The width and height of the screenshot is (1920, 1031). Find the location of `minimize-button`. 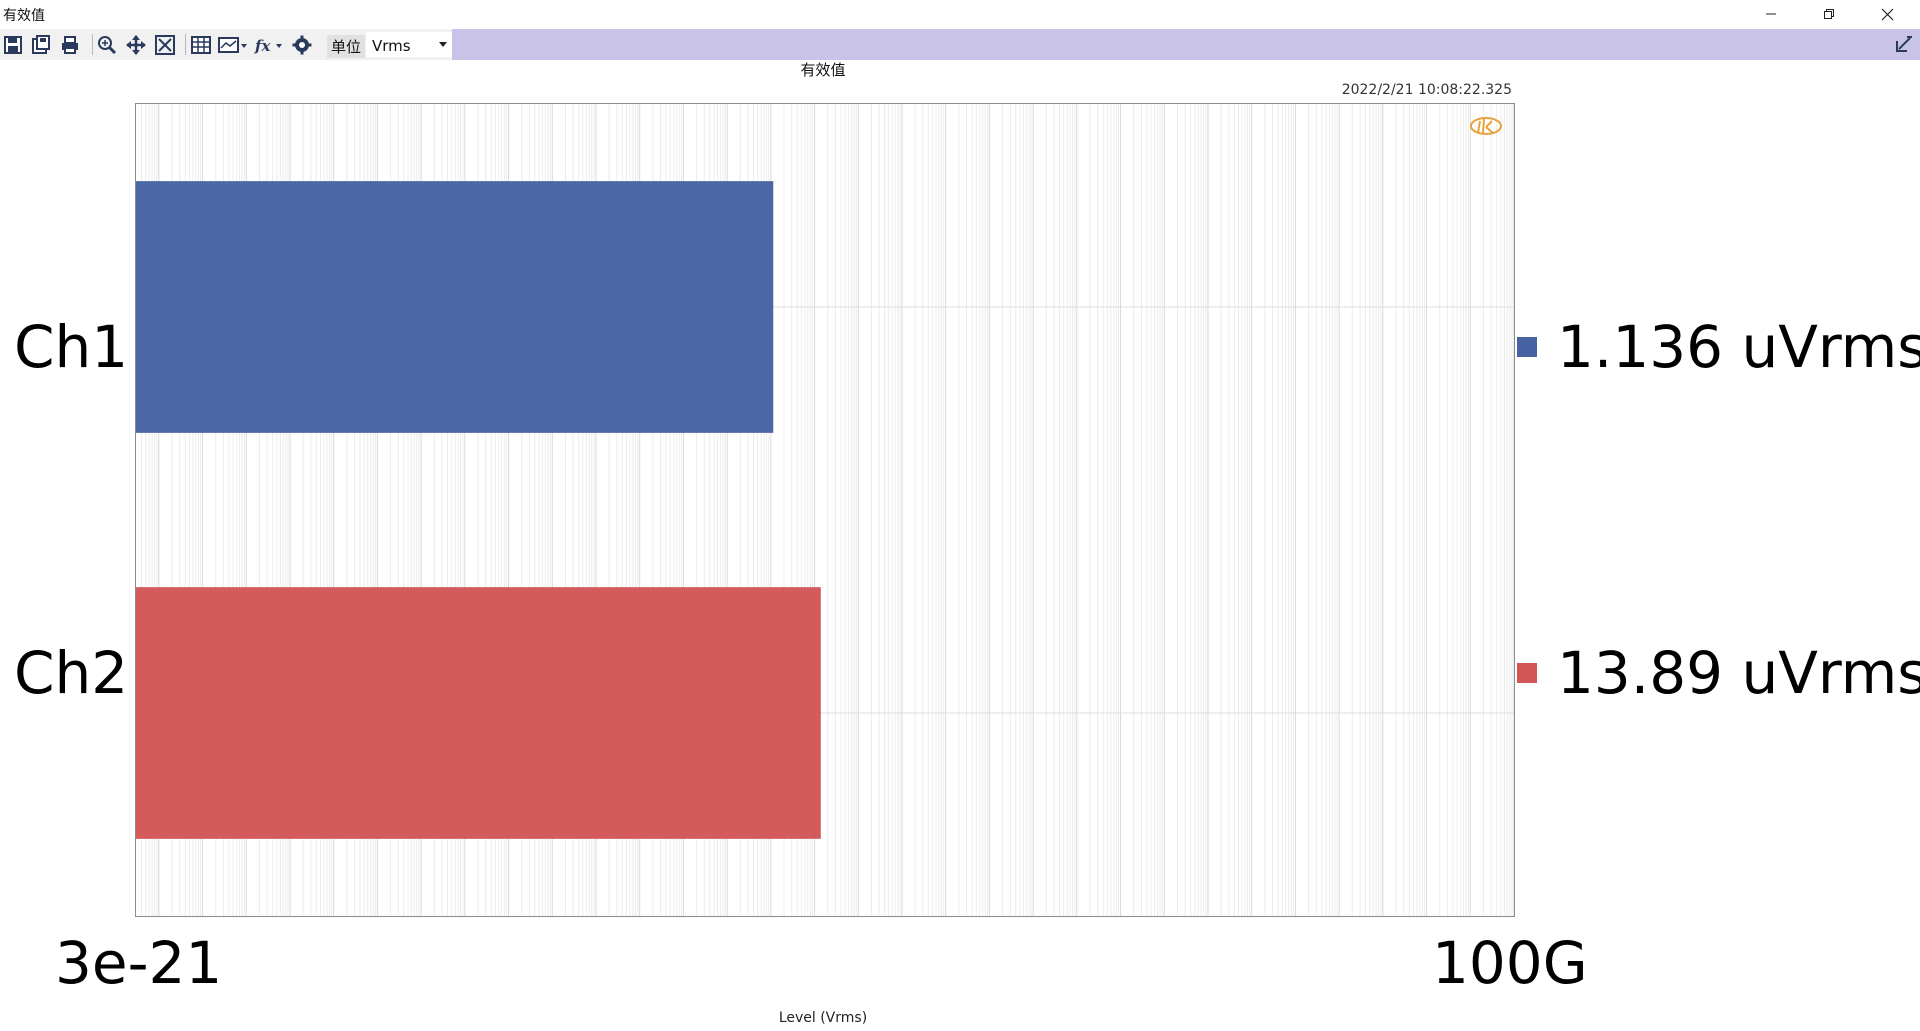

minimize-button is located at coordinates (1771, 14).